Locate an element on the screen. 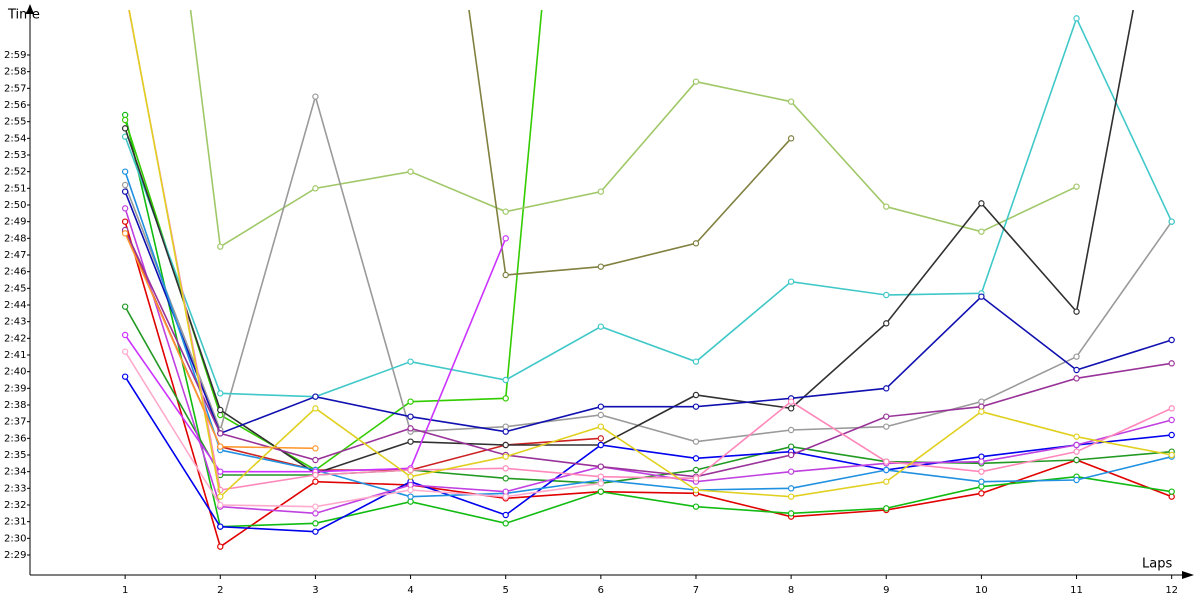 This screenshot has width=1200, height=600. y-tick-label: 2:55 is located at coordinates (15, 122).